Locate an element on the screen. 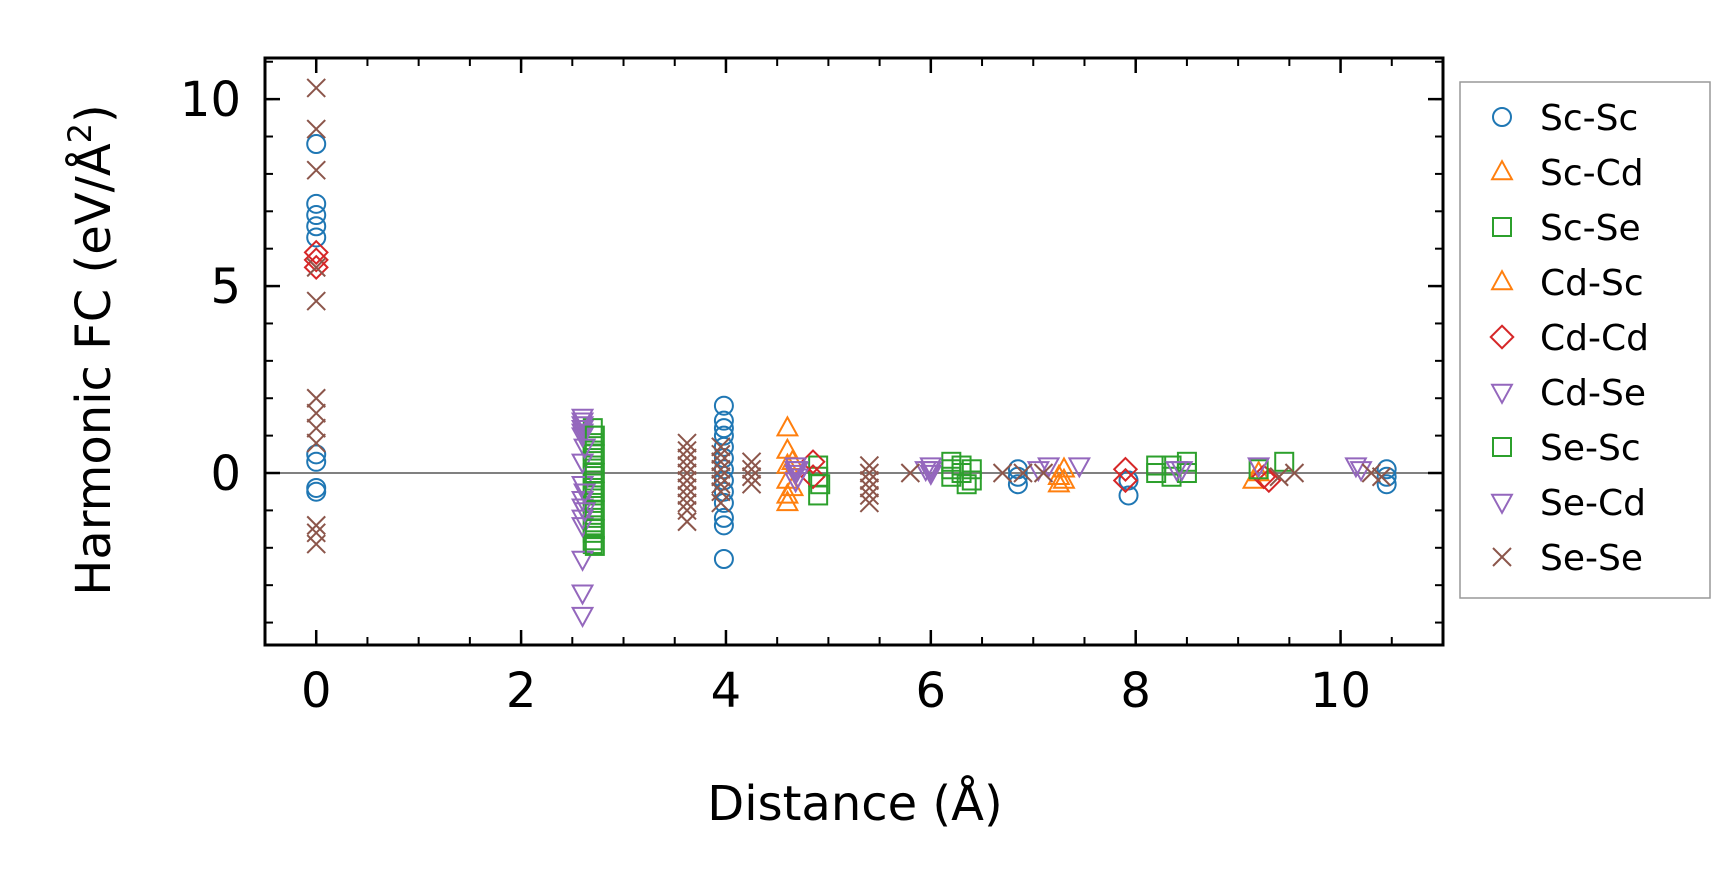 This screenshot has height=883, width=1723. x-tick-label: 2 is located at coordinates (521, 691).